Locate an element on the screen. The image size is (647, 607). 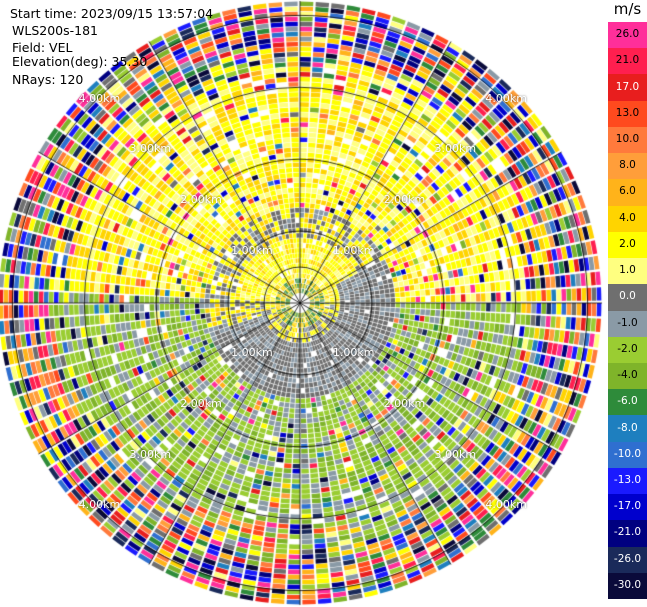
colorbar-tick-label: 2.0 is located at coordinates (627, 243).